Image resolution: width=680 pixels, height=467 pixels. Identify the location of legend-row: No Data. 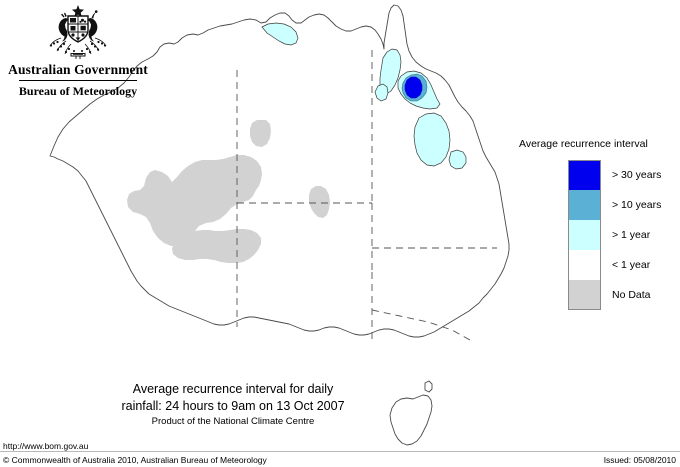
(621, 295).